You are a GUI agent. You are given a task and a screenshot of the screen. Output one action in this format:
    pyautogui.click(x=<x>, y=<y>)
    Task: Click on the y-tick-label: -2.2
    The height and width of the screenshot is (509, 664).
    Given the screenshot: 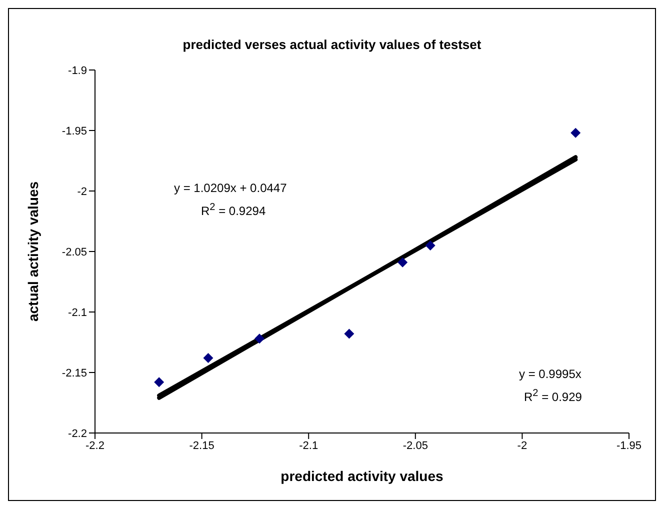 What is the action you would take?
    pyautogui.click(x=77, y=434)
    